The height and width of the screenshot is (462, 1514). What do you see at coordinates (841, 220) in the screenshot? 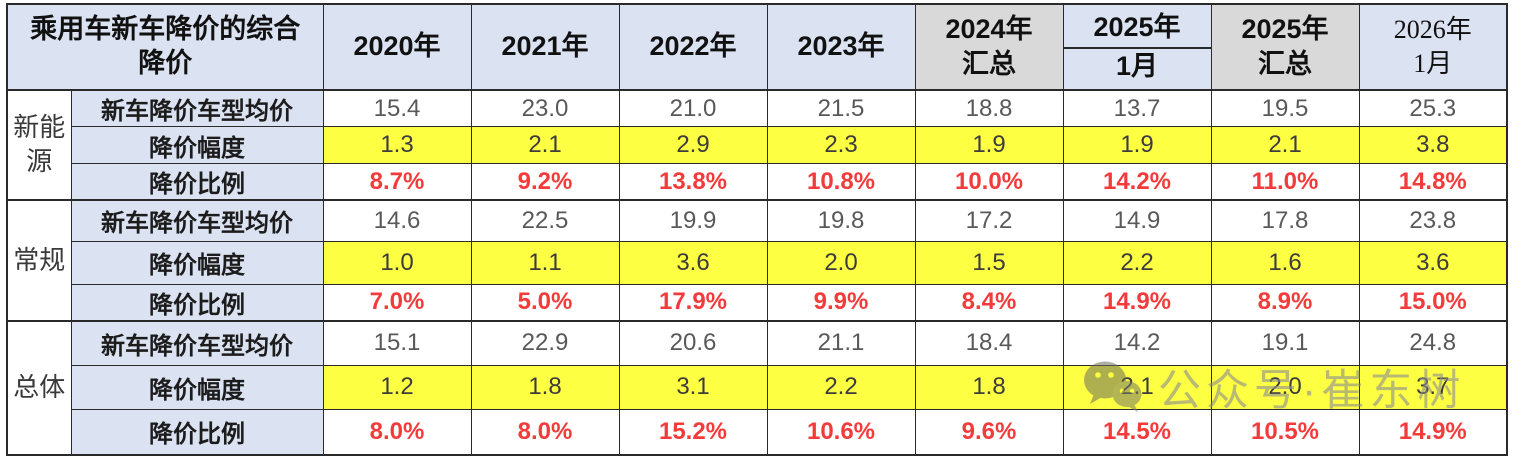
I see `table-cell: 19.8` at bounding box center [841, 220].